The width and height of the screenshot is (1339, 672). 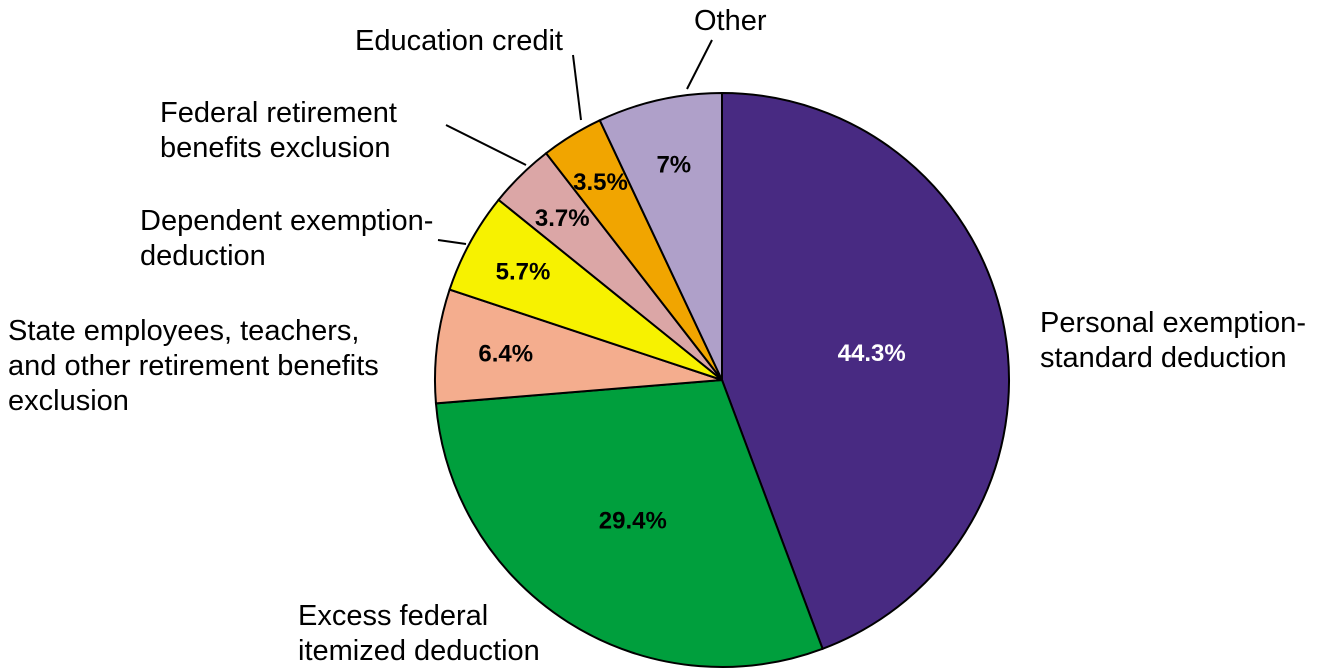 I want to click on leader-line-education-credit, so click(x=577, y=87).